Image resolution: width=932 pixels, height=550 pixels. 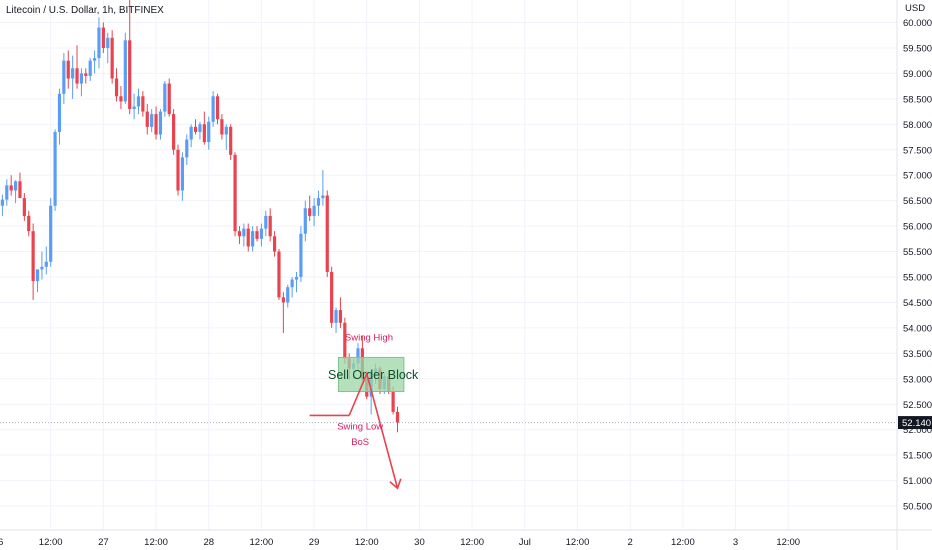 What do you see at coordinates (917, 99) in the screenshot?
I see `price-tick-label: 58.500` at bounding box center [917, 99].